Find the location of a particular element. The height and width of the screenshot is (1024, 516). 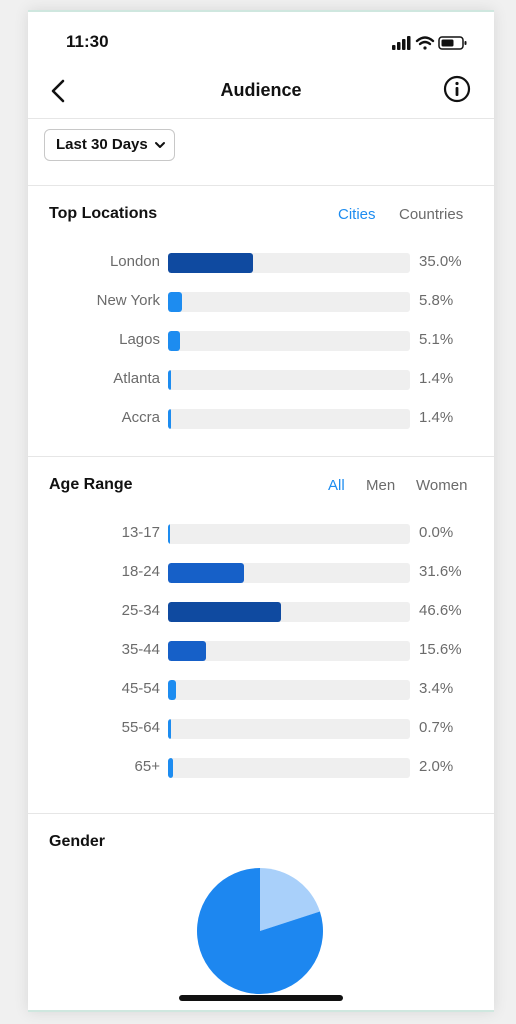

age-label: 65+ is located at coordinates (147, 766).